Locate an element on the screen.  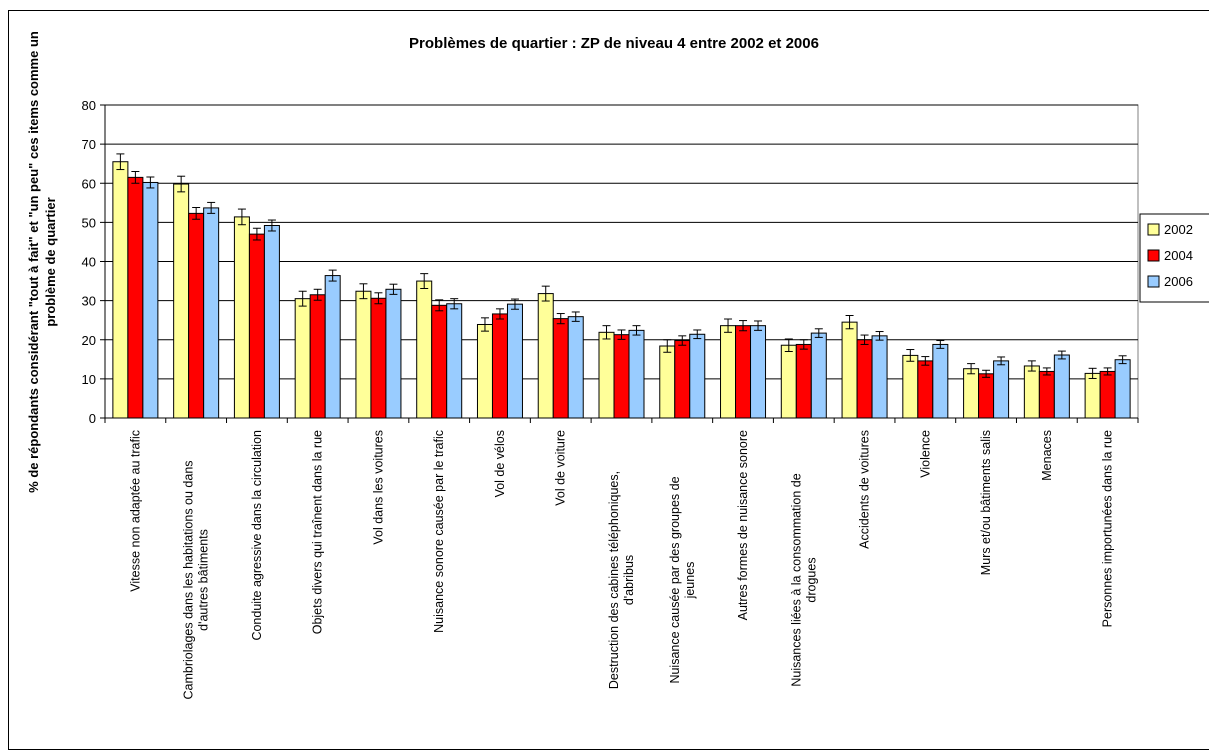
x-category-label-line: Destruction des cabines téléphoniques, is located at coordinates (614, 580).